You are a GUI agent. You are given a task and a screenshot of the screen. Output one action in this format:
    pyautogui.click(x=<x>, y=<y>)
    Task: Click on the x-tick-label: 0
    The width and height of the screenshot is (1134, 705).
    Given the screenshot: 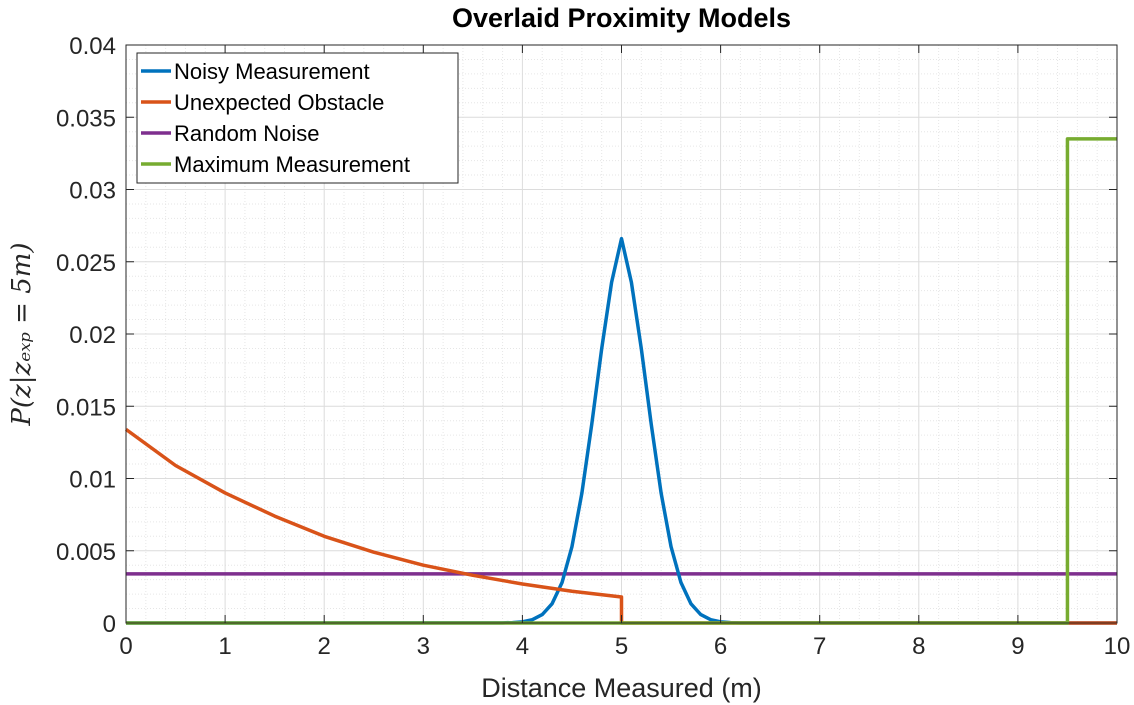 What is the action you would take?
    pyautogui.click(x=125, y=646)
    